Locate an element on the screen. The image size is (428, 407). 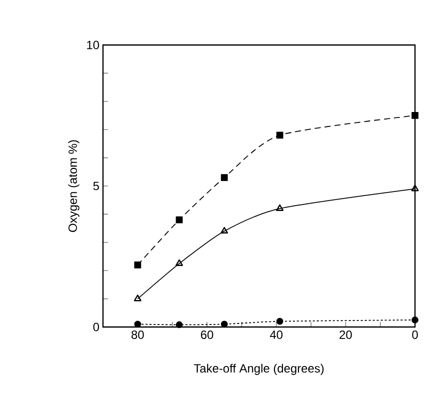
x-tick-label: 40 is located at coordinates (276, 334).